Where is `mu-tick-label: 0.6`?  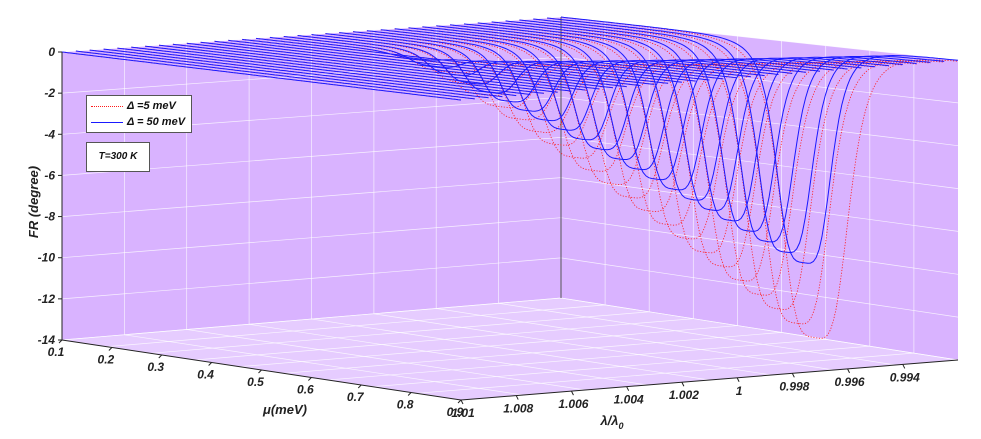
mu-tick-label: 0.6 is located at coordinates (305, 390).